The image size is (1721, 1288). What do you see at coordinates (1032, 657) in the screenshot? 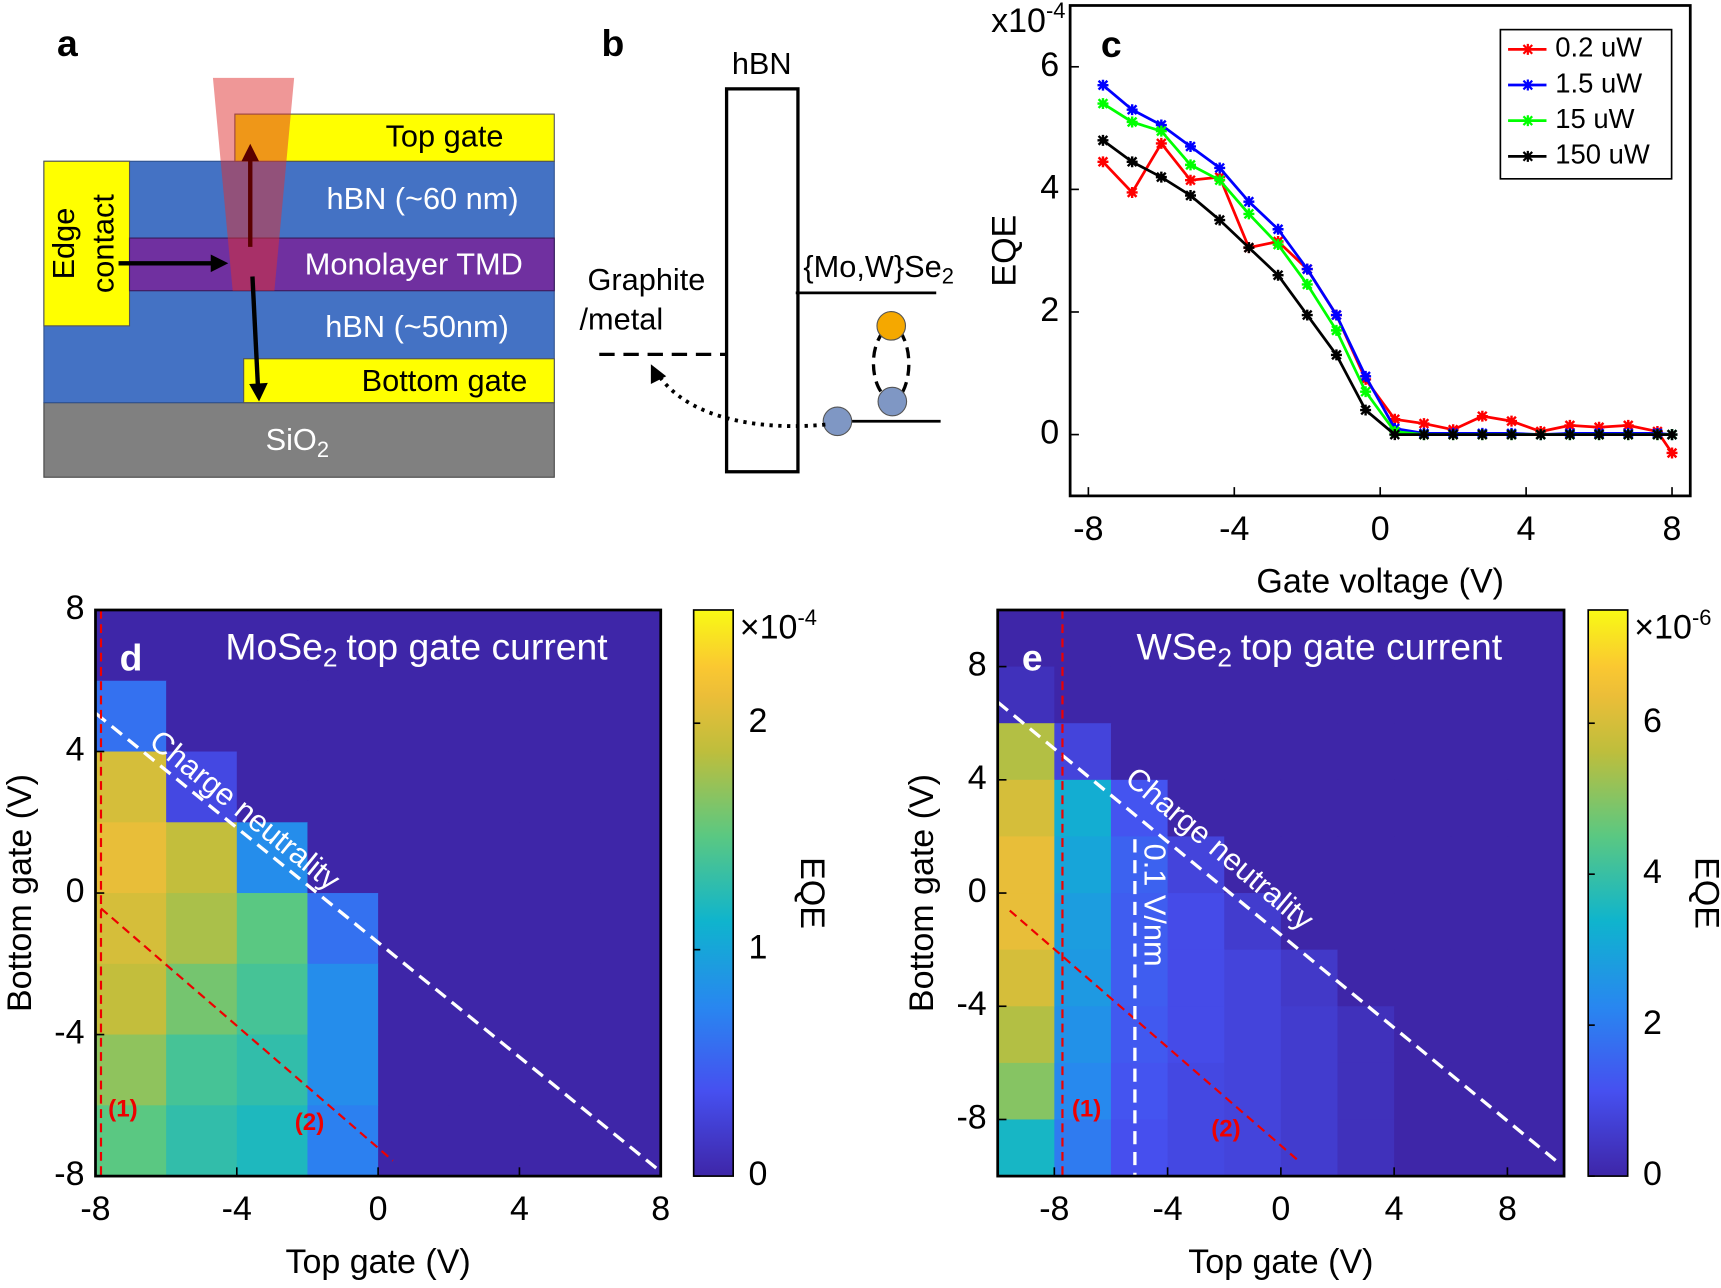
I see `panel-letter: e` at bounding box center [1032, 657].